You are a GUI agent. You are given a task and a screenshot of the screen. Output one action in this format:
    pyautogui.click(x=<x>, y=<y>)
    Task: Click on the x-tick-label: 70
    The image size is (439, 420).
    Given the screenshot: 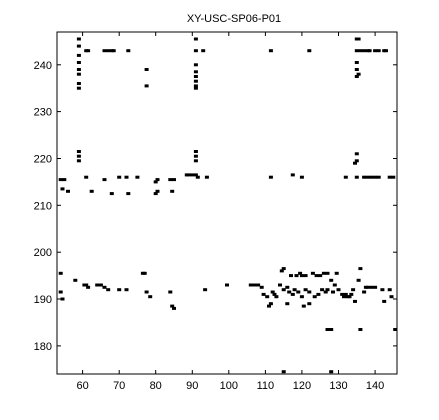 What is the action you would take?
    pyautogui.click(x=119, y=386)
    